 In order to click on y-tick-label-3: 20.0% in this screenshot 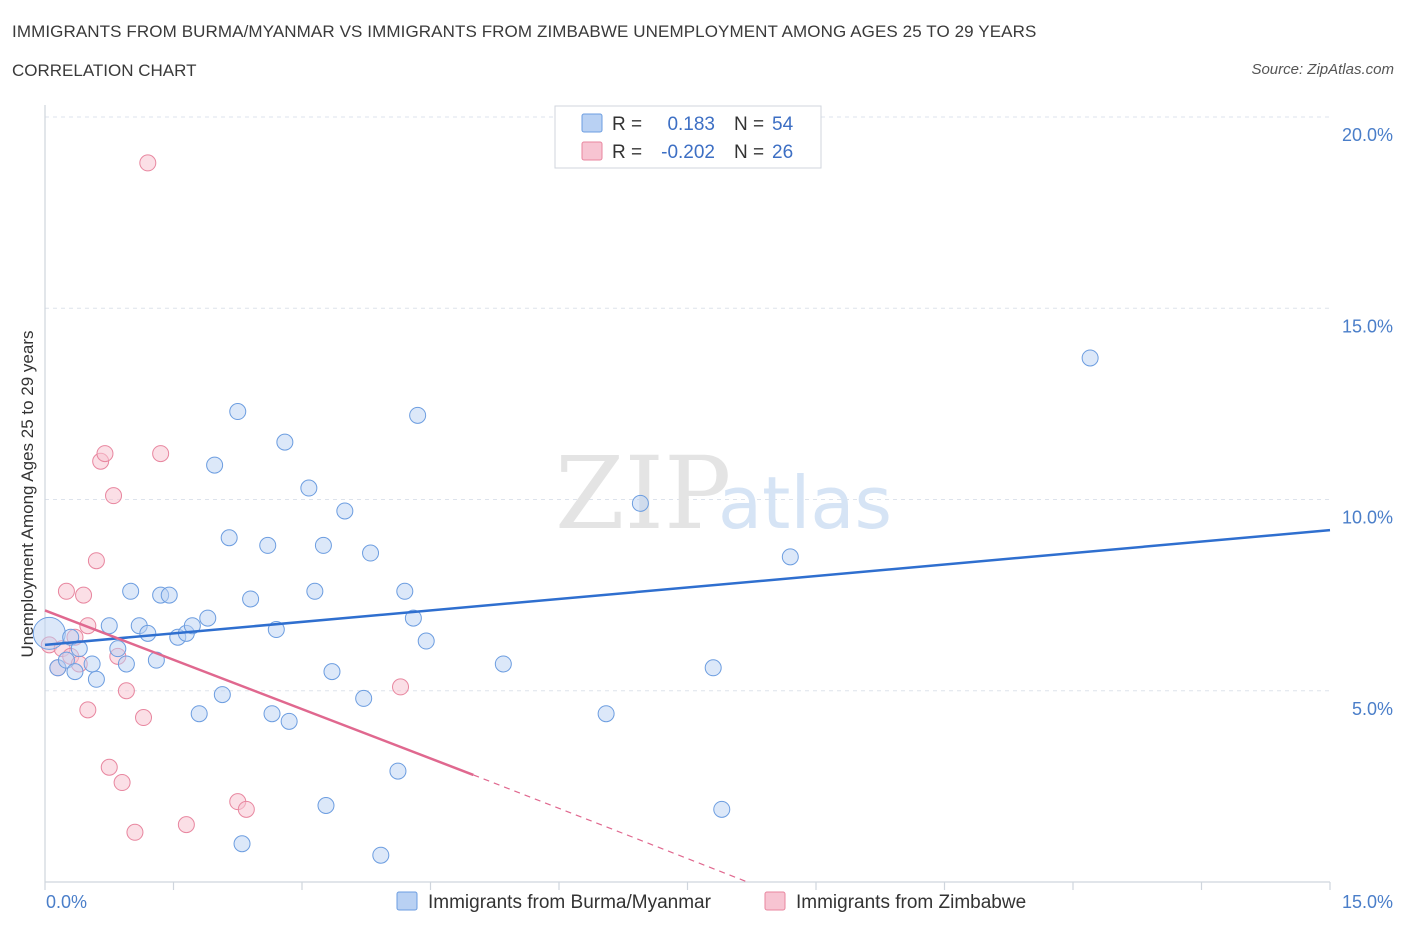, I will do `click(1367, 135)`.